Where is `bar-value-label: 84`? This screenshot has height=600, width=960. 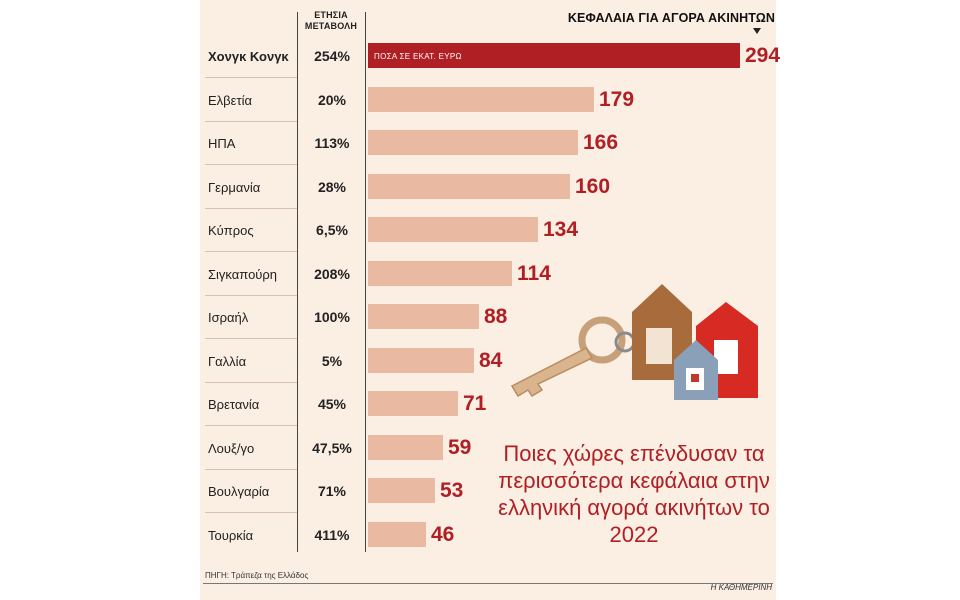 bar-value-label: 84 is located at coordinates (491, 360).